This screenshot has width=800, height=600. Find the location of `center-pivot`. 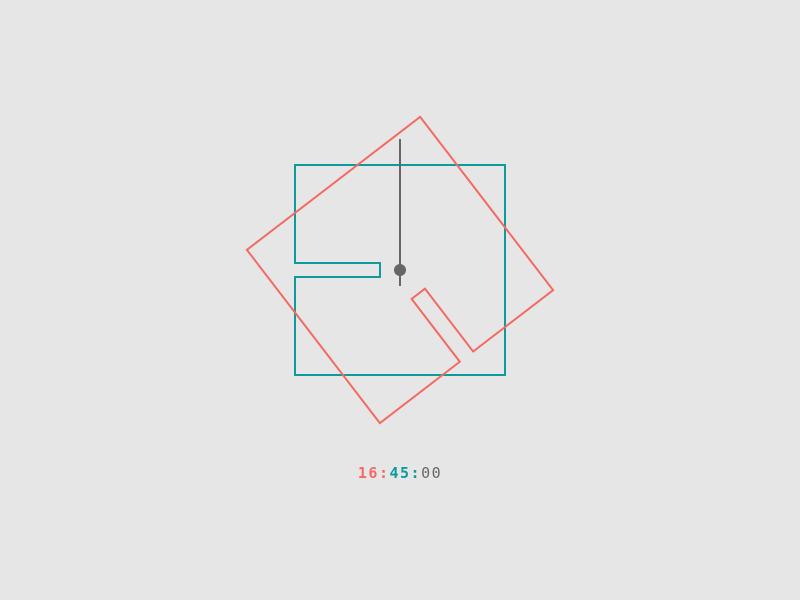

center-pivot is located at coordinates (400, 270).